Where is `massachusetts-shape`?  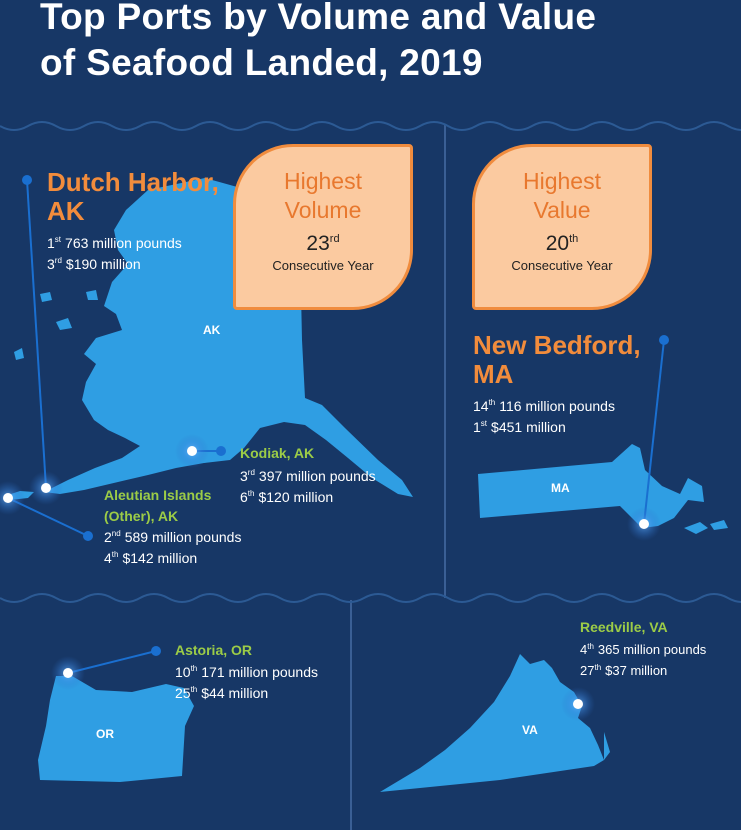 massachusetts-shape is located at coordinates (603, 489).